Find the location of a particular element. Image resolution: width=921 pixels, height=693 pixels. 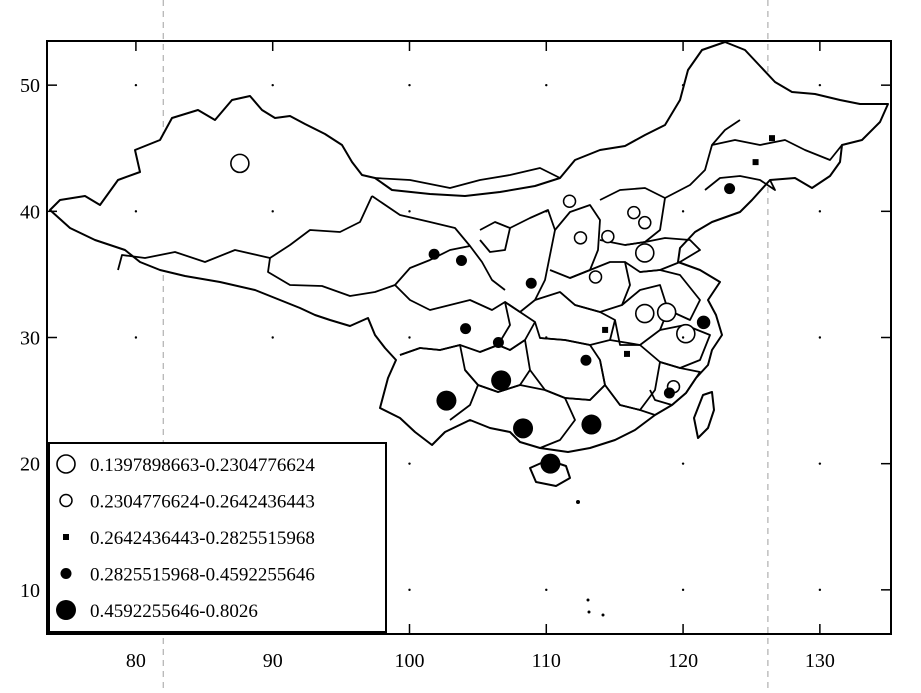

x-tick-label: 120 is located at coordinates (683, 661).